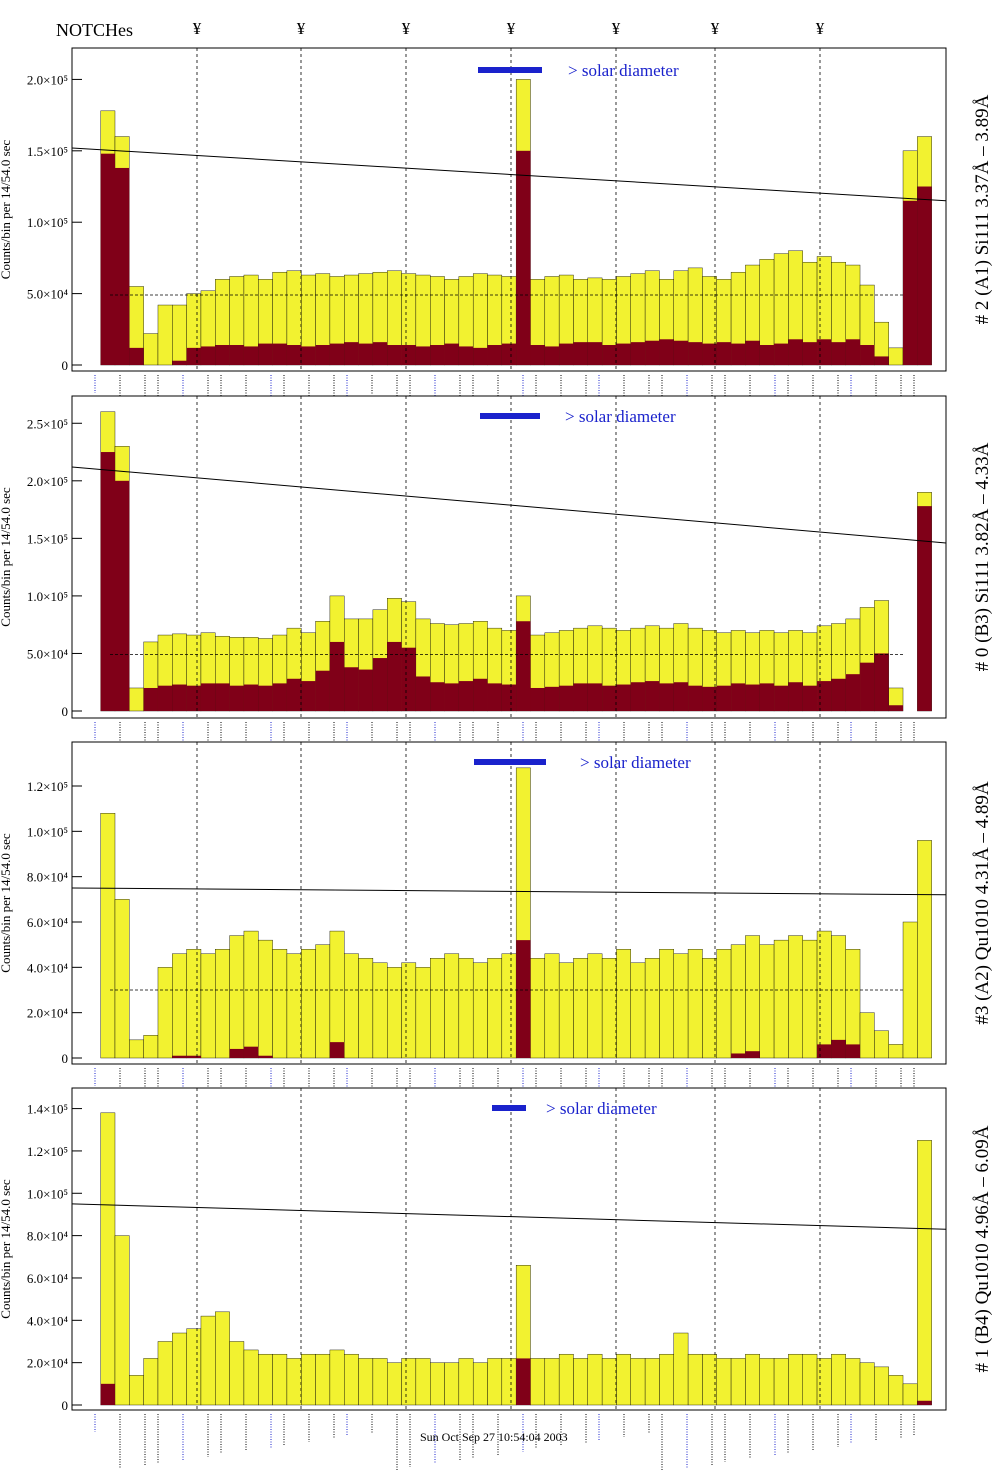 The image size is (1004, 1477). What do you see at coordinates (48, 294) in the screenshot?
I see `y-tick-label: 5.0×10⁴` at bounding box center [48, 294].